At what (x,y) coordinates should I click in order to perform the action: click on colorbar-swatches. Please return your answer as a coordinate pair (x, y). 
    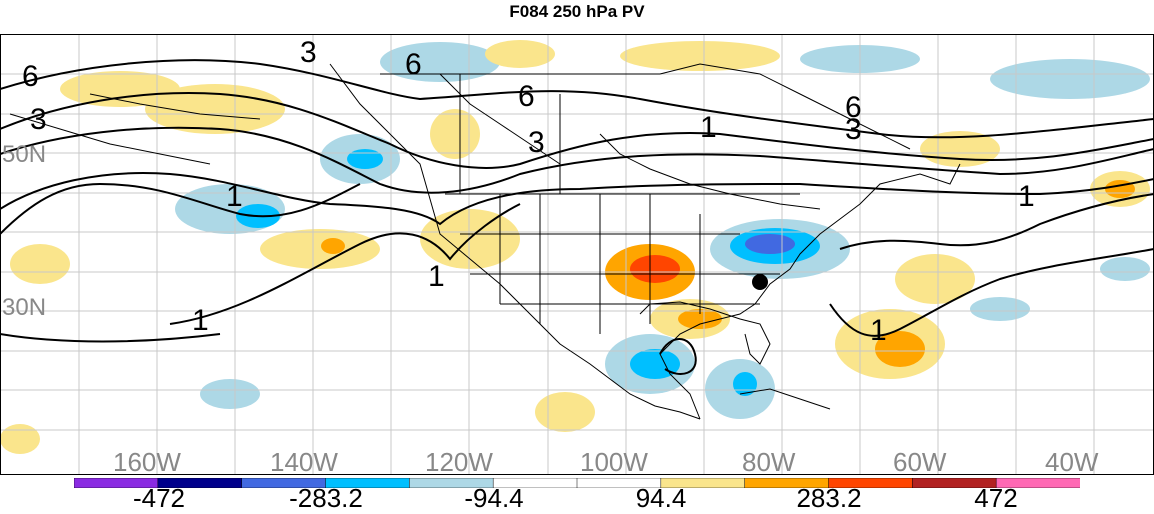
    Looking at the image, I should click on (577, 483).